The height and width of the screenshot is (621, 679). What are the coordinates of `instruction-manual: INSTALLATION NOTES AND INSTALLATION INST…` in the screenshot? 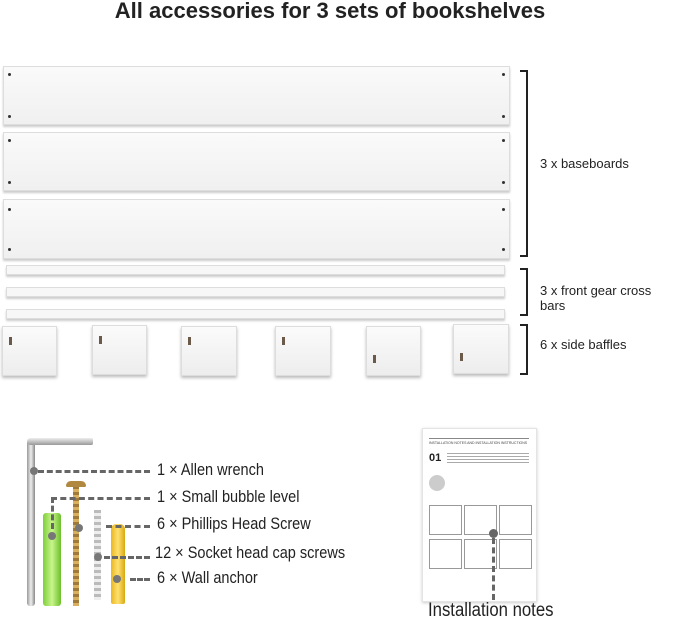 It's located at (479, 515).